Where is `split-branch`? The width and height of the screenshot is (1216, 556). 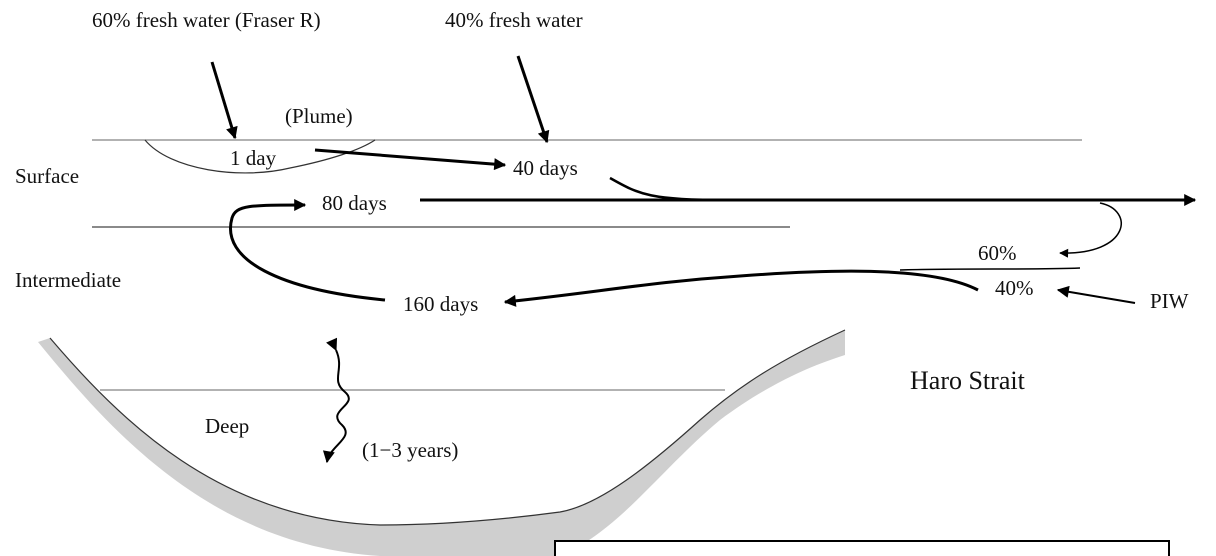 split-branch is located at coordinates (990, 269).